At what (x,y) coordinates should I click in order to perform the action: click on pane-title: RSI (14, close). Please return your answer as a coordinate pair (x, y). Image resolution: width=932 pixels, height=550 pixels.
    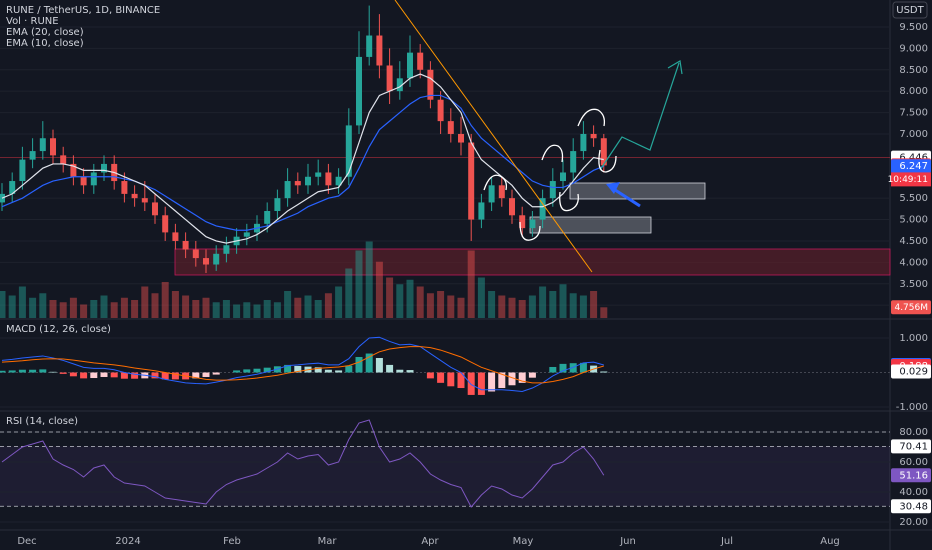
    Looking at the image, I should click on (42, 421).